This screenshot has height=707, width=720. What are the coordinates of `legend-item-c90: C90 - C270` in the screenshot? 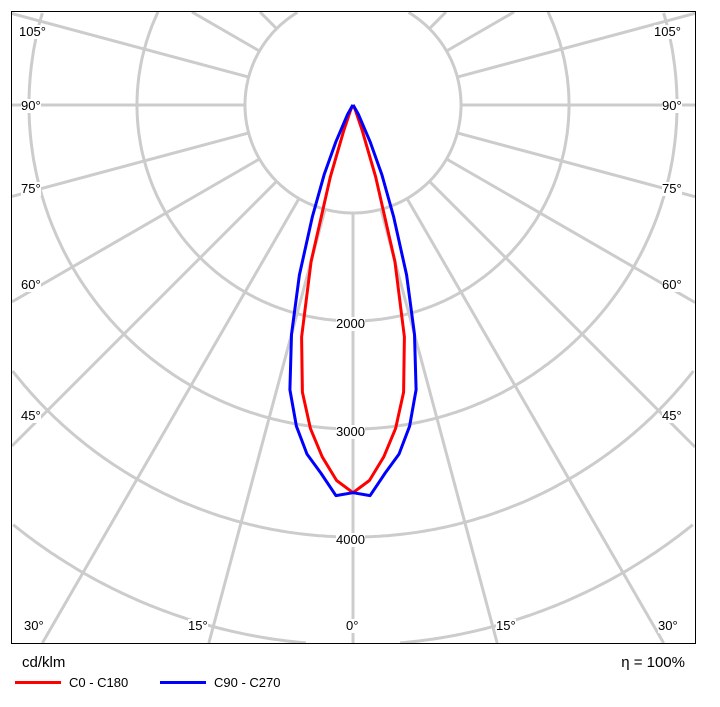 It's located at (220, 682).